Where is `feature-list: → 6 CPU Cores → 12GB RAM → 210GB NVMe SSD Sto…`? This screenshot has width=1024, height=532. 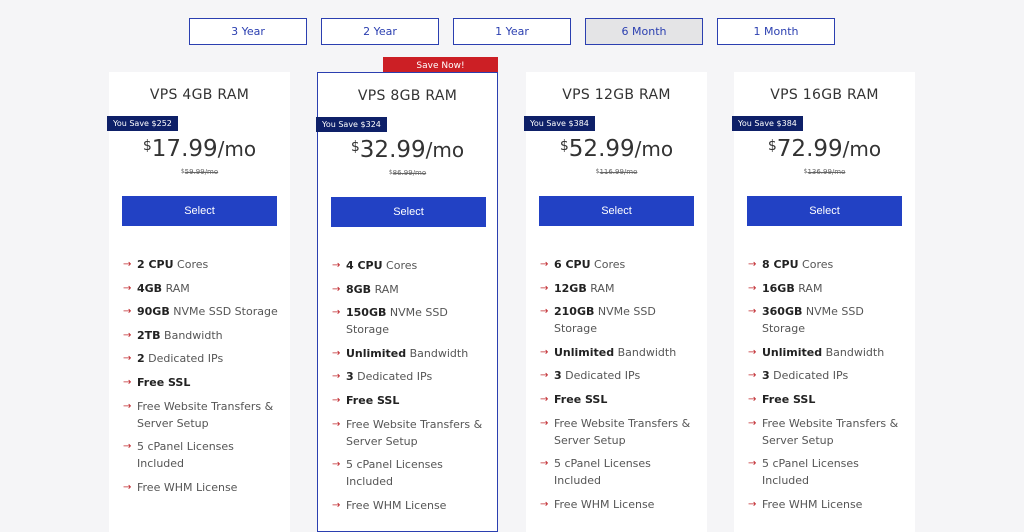
feature-list: → 6 CPU Cores → 12GB RAM → 210GB NVMe SSD Sto… is located at coordinates (619, 387).